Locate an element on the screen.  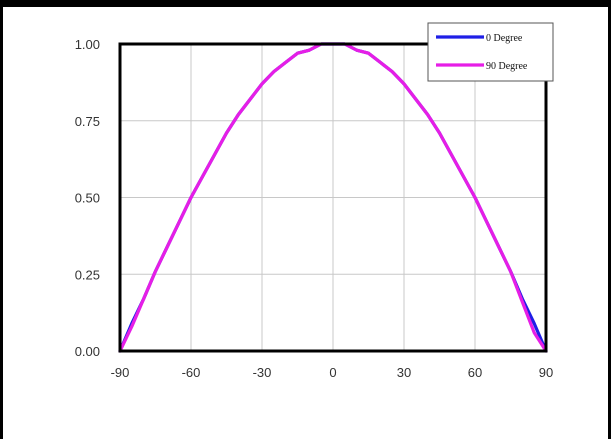
y-tick-label: 0.50 is located at coordinates (87, 198).